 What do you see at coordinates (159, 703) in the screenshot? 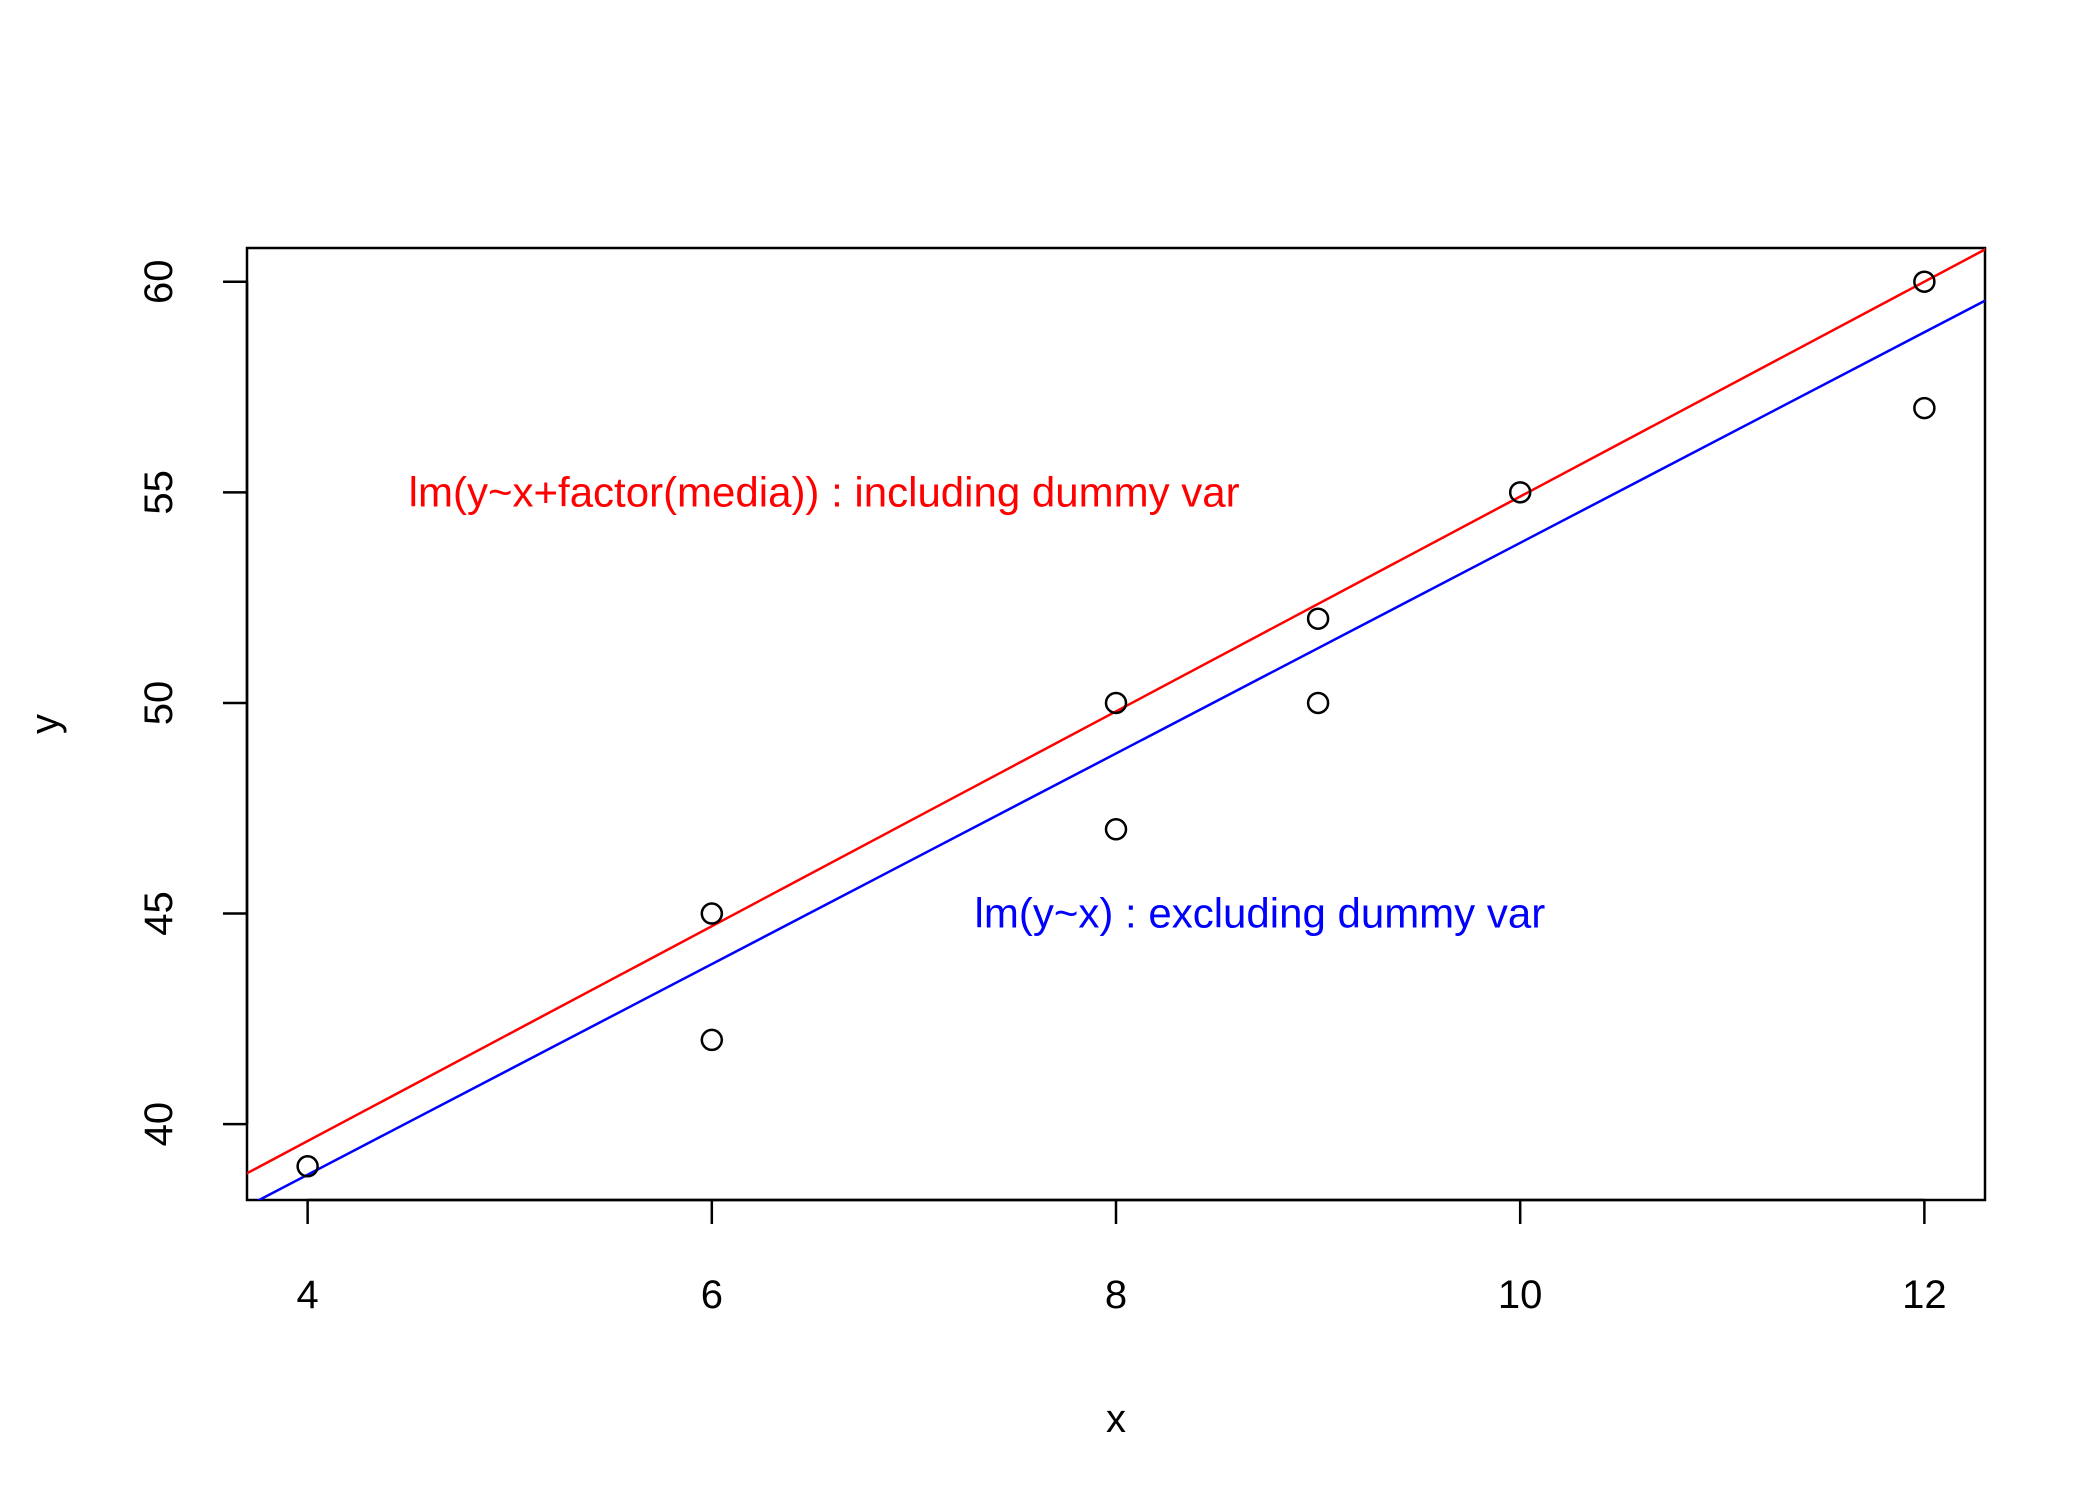
I see `y-tick-label: 50` at bounding box center [159, 703].